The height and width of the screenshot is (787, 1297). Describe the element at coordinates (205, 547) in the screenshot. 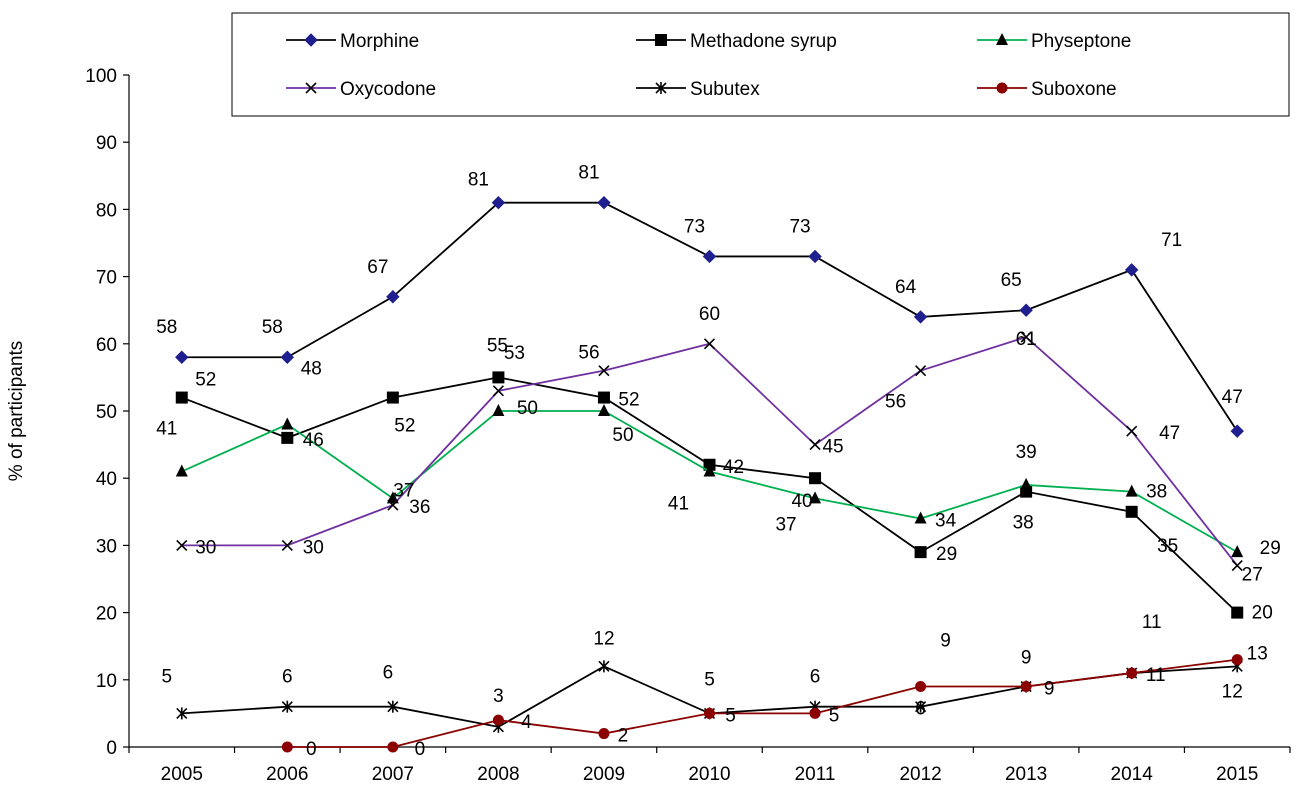

I see `data-label: 30` at that location.